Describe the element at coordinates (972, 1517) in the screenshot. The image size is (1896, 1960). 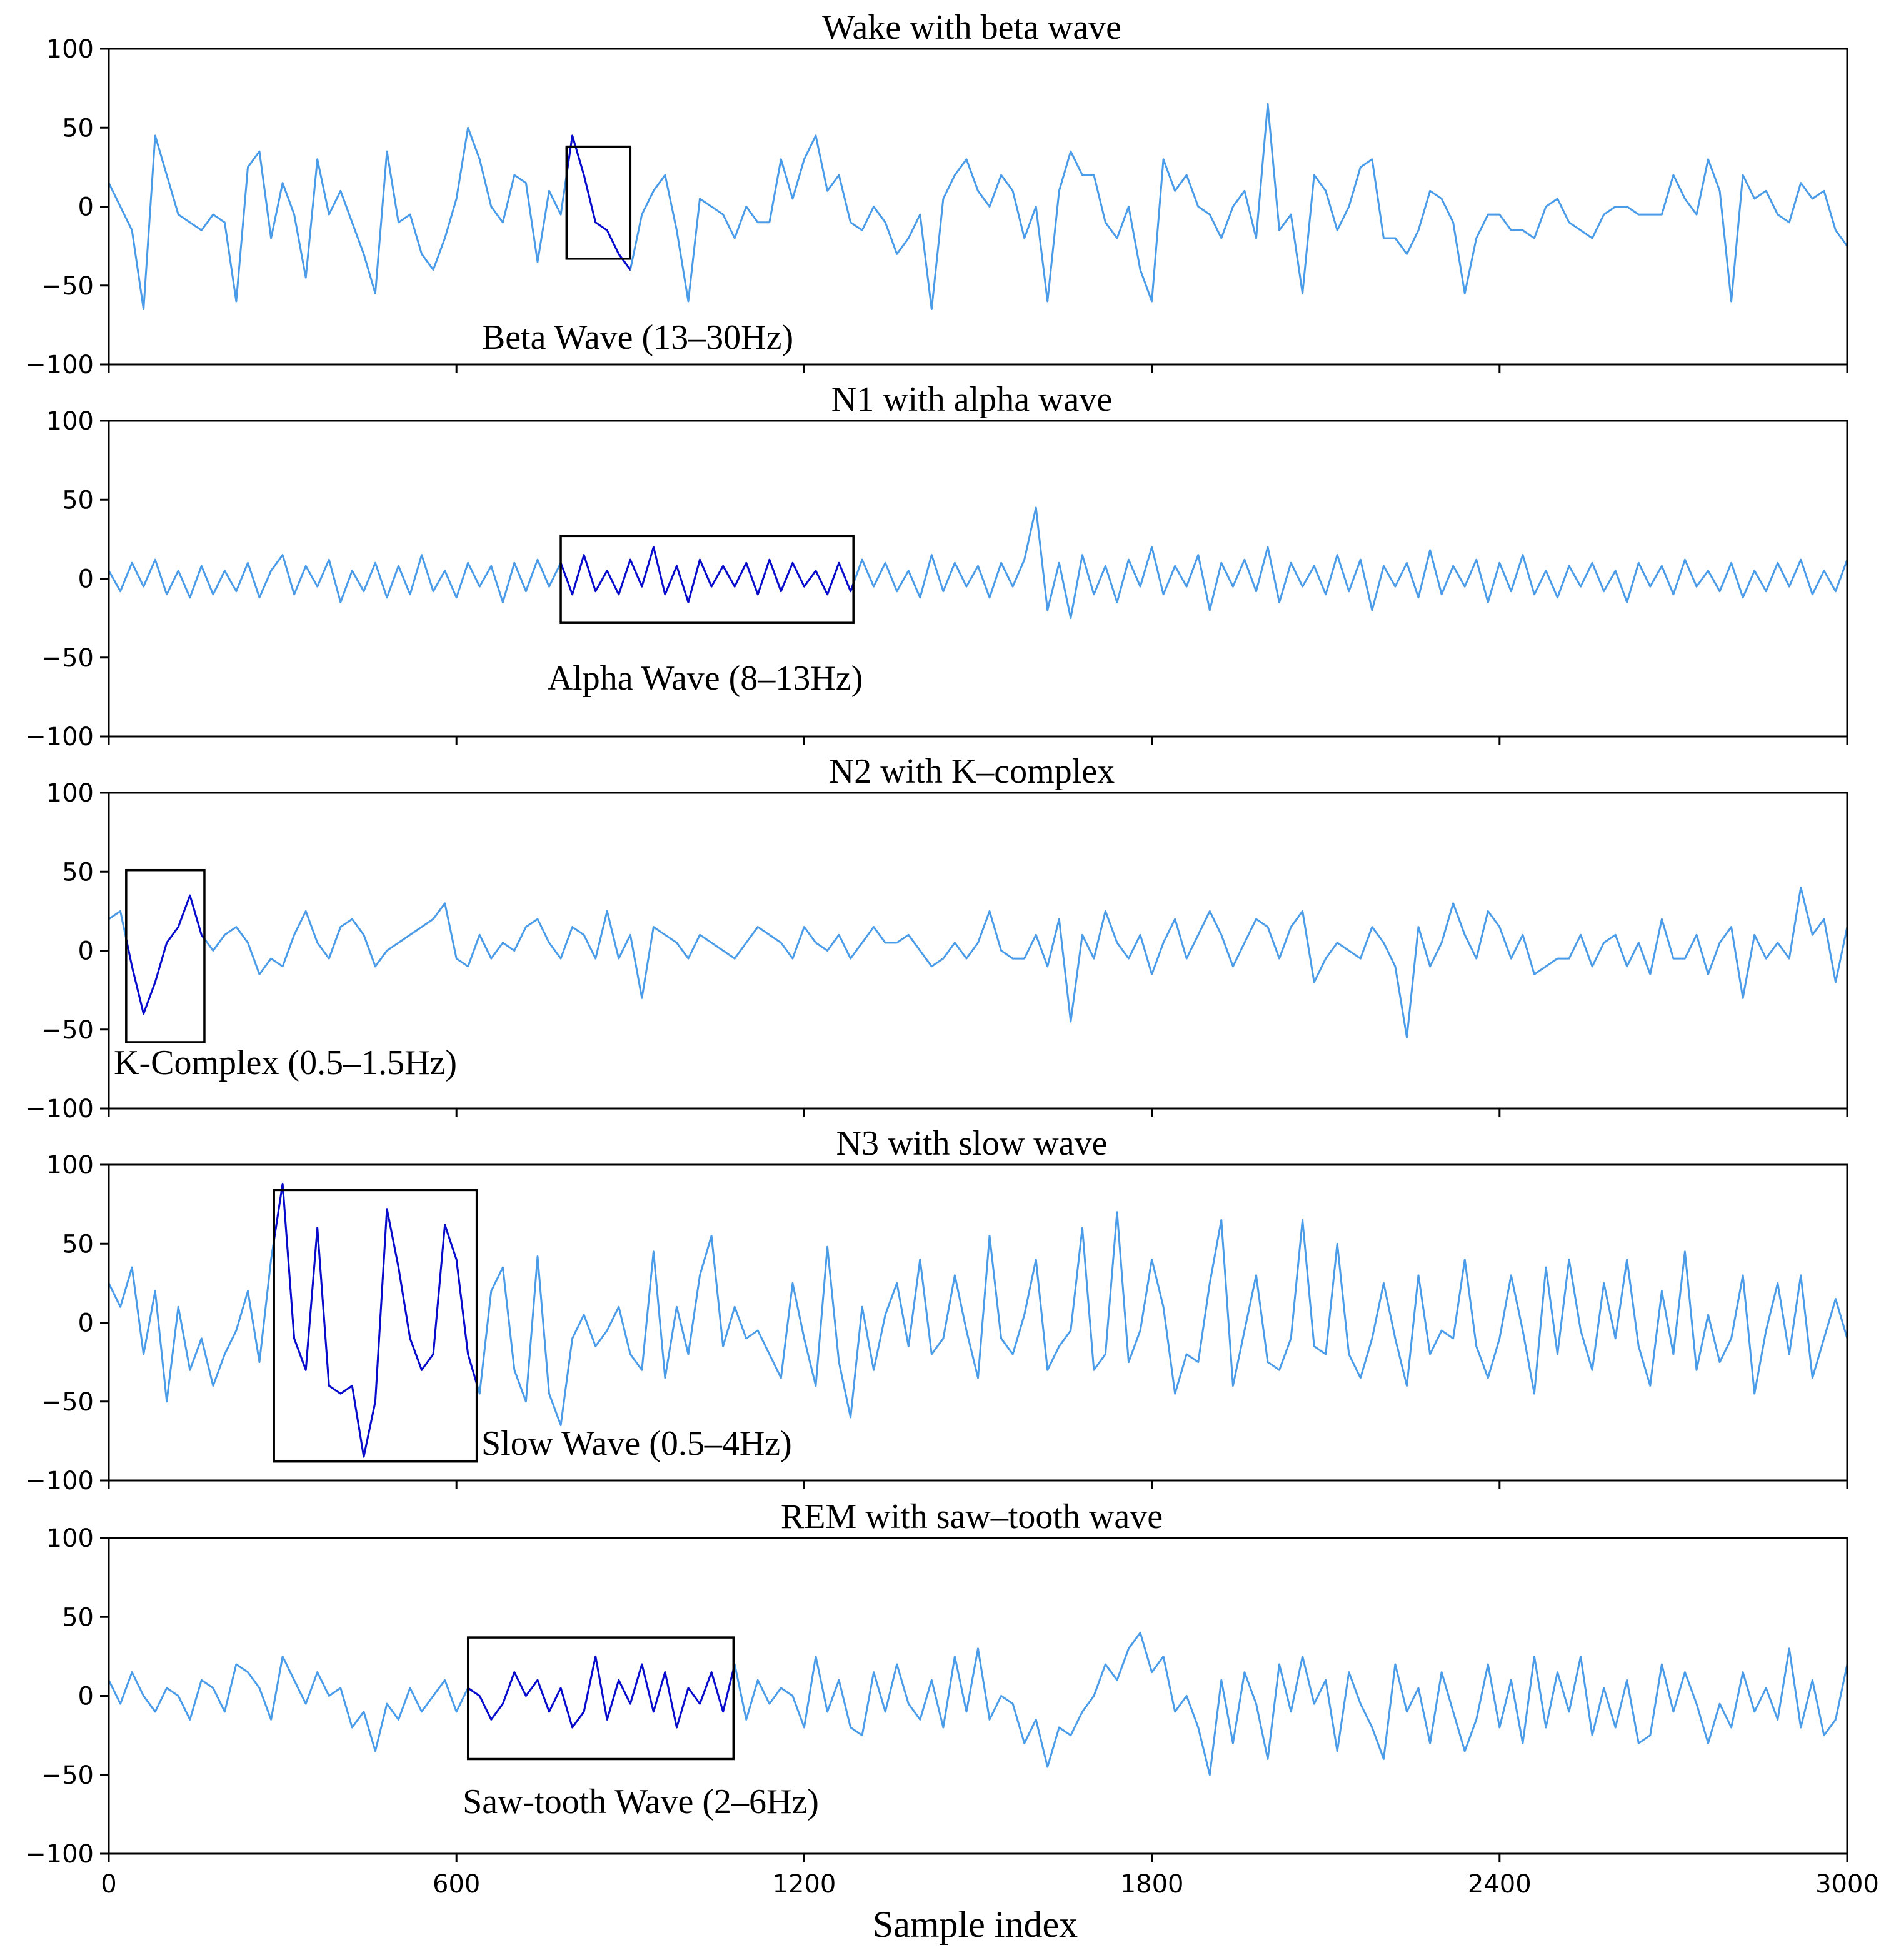
I see `panel-title: REM with saw–tooth wave` at that location.